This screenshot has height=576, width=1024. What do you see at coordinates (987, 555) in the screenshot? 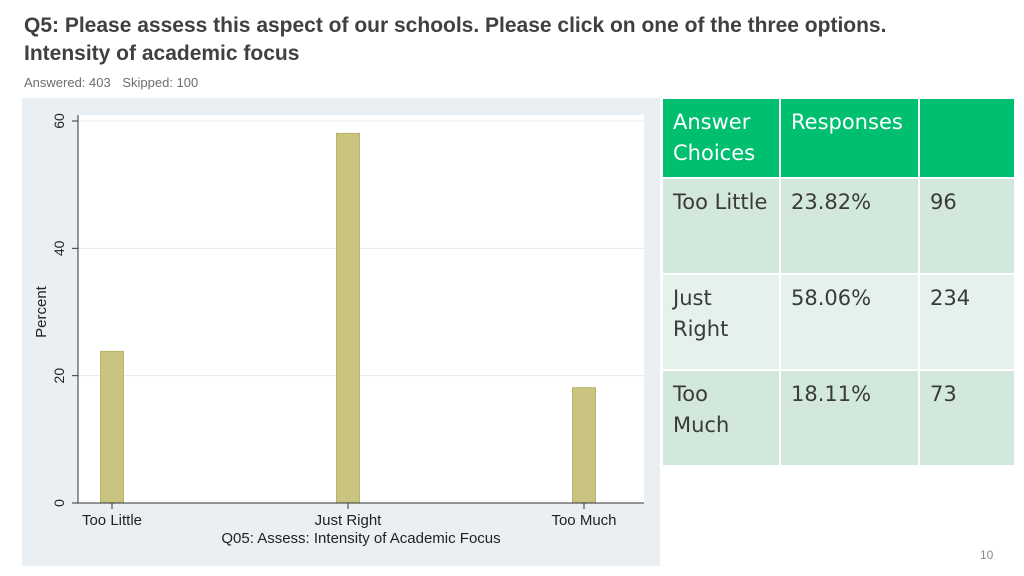
I see `page-number: 10` at bounding box center [987, 555].